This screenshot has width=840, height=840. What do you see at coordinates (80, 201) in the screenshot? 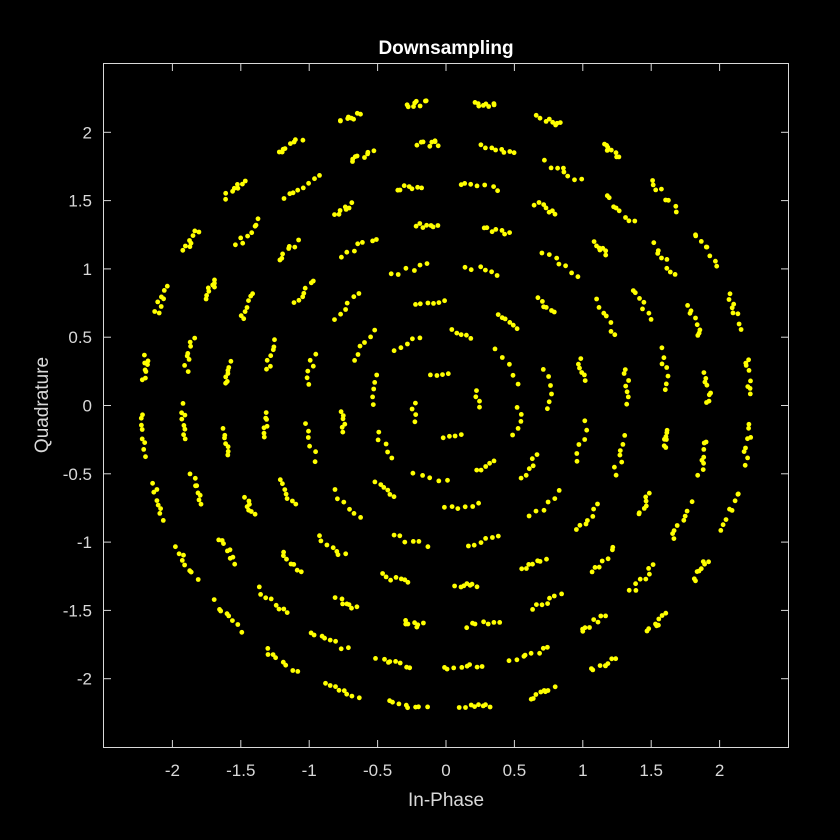
I see `y-tick-label: 1.5` at bounding box center [80, 201].